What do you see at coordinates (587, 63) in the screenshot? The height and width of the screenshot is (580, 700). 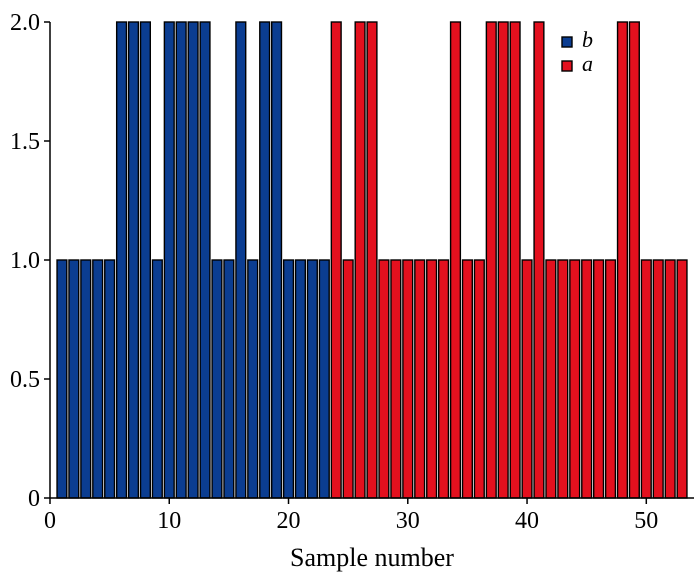 I see `legend-label-a: a` at bounding box center [587, 63].